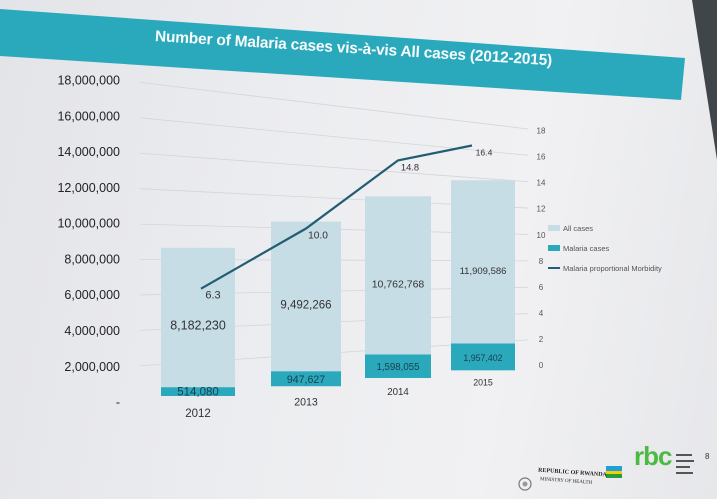  What do you see at coordinates (92, 295) in the screenshot?
I see `y-left-tick-label: 6,000,000` at bounding box center [92, 295].